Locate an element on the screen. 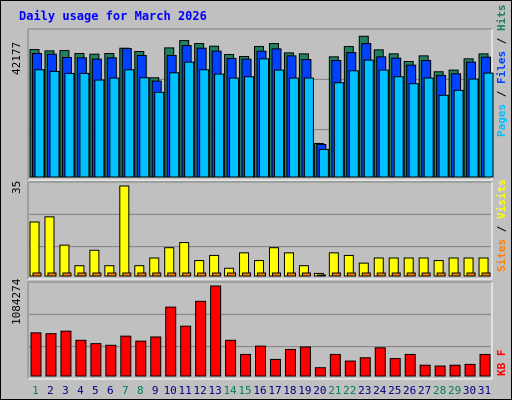 This screenshot has height=400, width=512. x-tick-label: 7 is located at coordinates (125, 390).